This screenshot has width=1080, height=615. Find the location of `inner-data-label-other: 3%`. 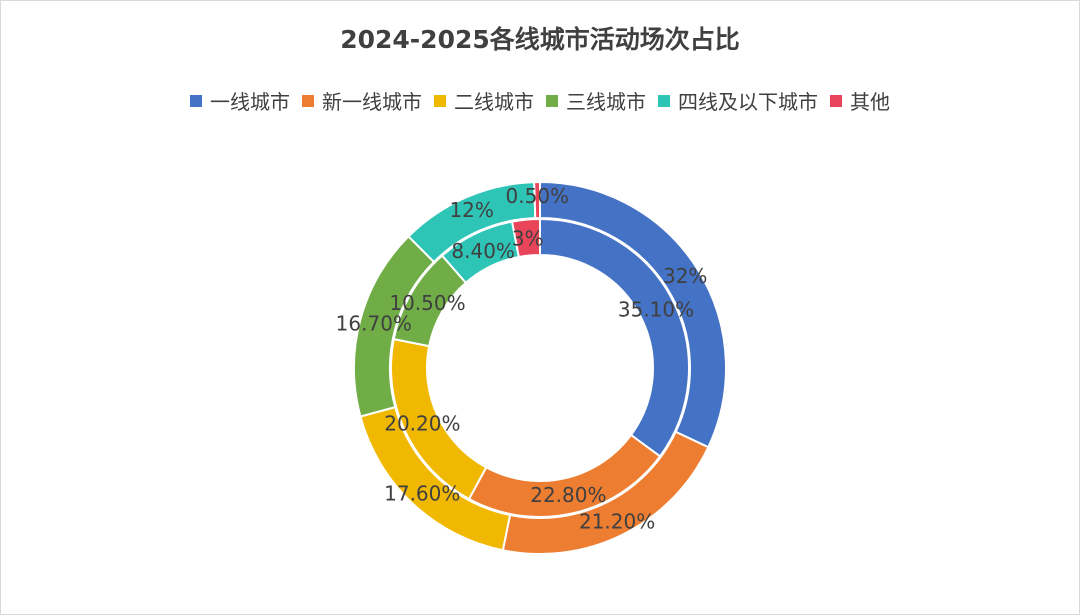

inner-data-label-other: 3% is located at coordinates (528, 239).